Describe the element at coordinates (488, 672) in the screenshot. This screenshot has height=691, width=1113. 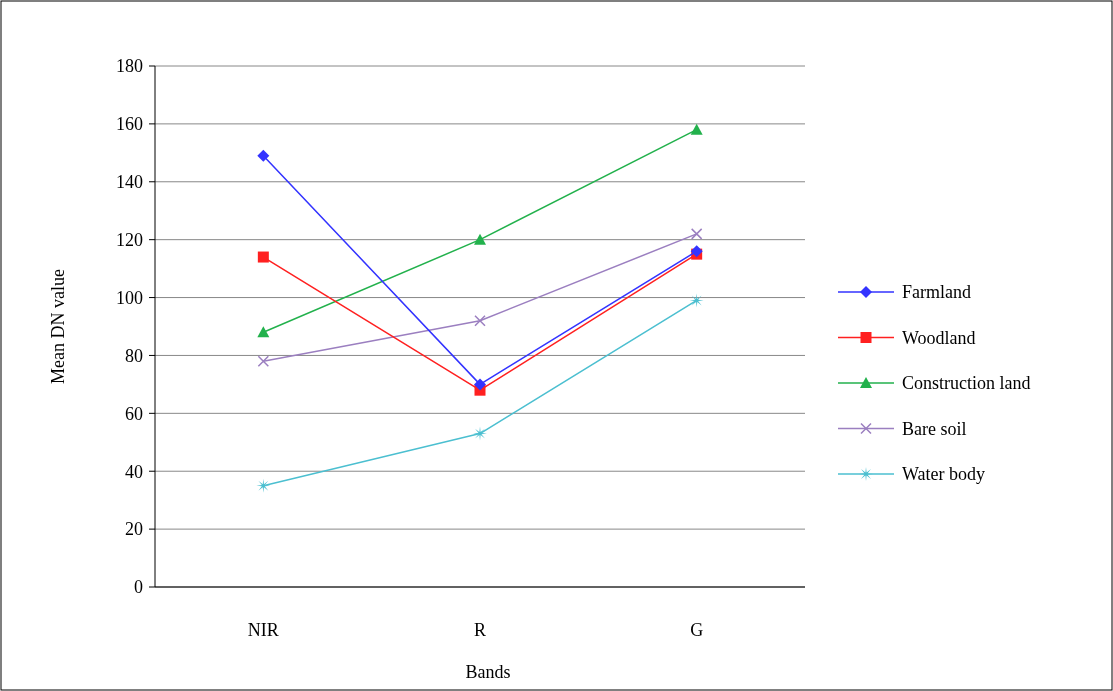
I see `x-axis-title: Bands` at that location.